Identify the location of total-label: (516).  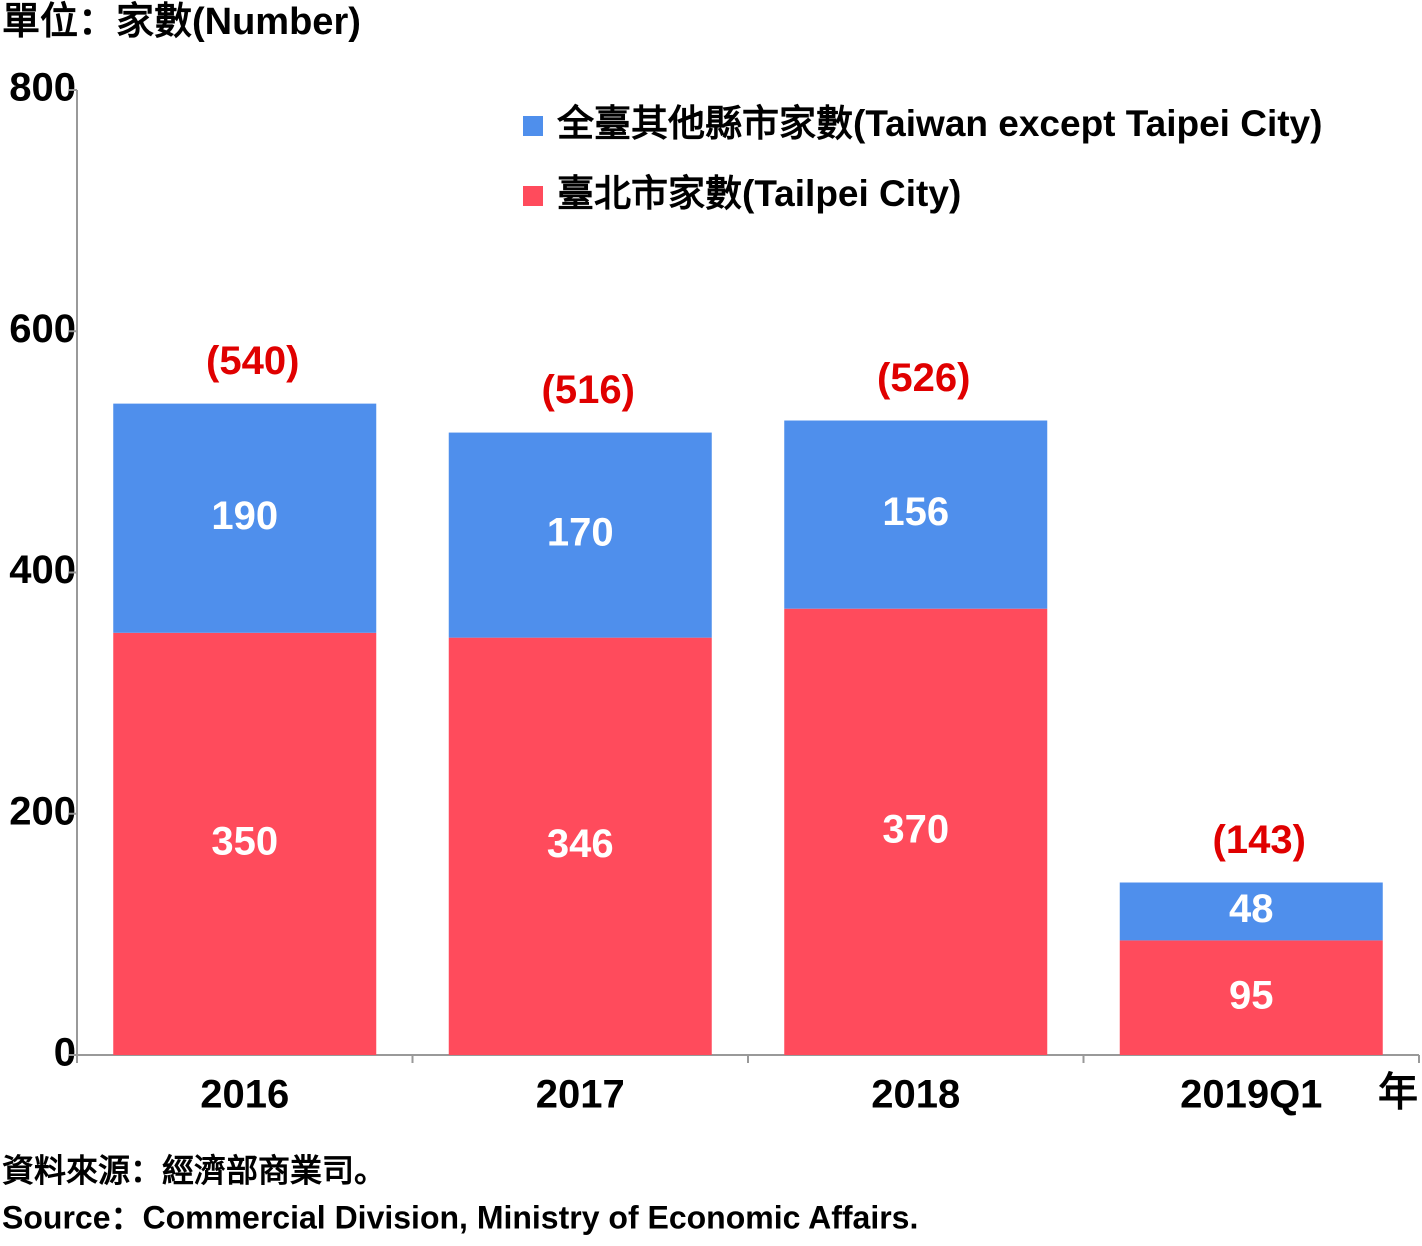
(588, 390).